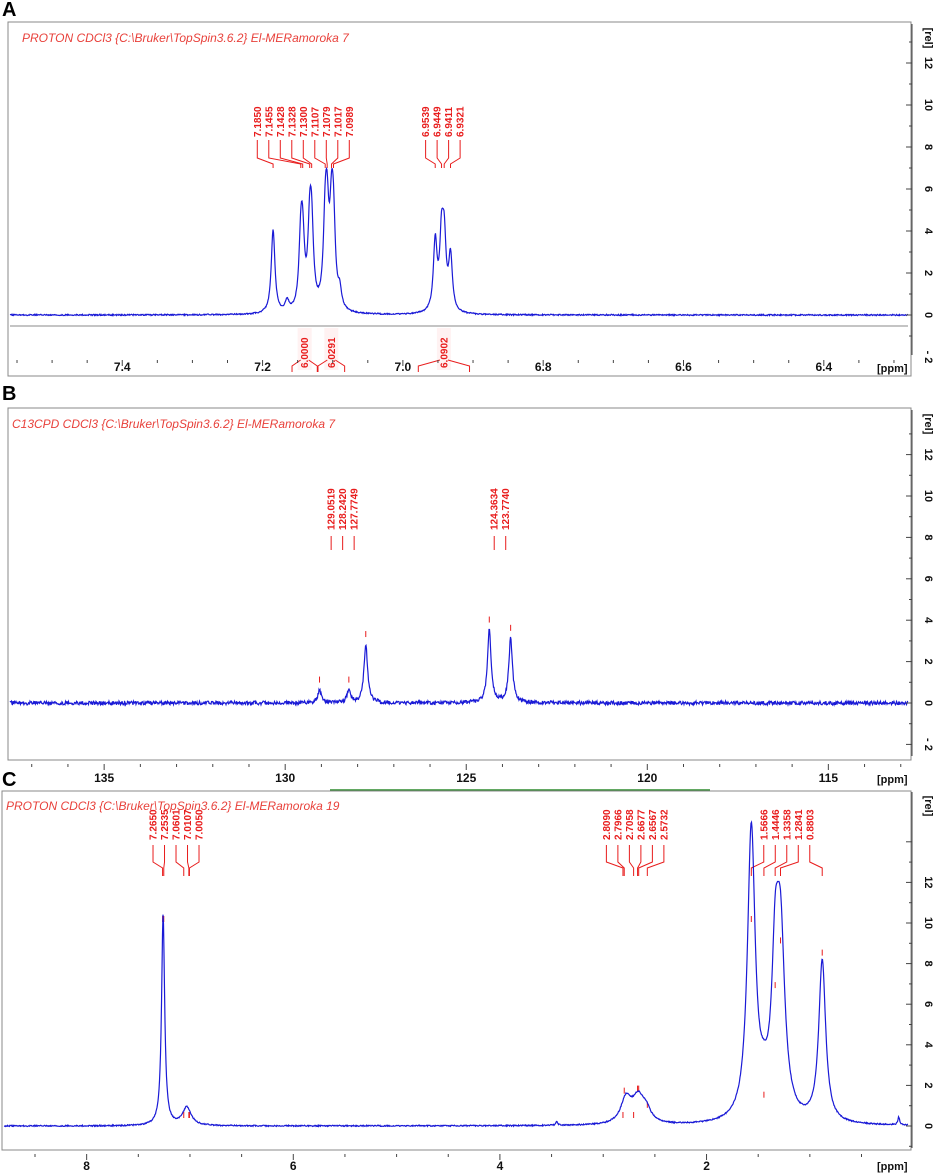 The width and height of the screenshot is (941, 1175). I want to click on x-tick-label: 2, so click(706, 1166).